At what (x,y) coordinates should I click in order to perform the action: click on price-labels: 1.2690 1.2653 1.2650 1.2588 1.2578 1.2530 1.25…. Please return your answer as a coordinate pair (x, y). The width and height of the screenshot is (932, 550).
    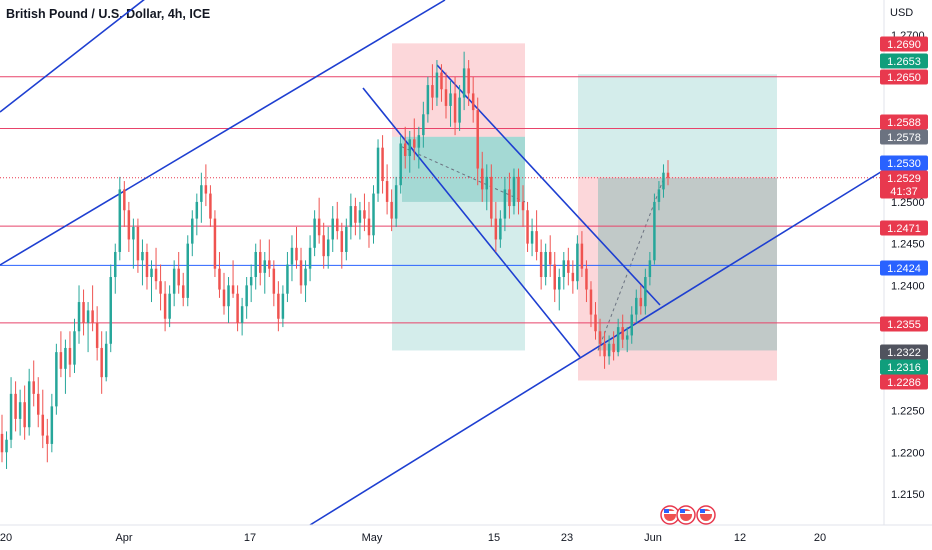
    Looking at the image, I should click on (904, 213).